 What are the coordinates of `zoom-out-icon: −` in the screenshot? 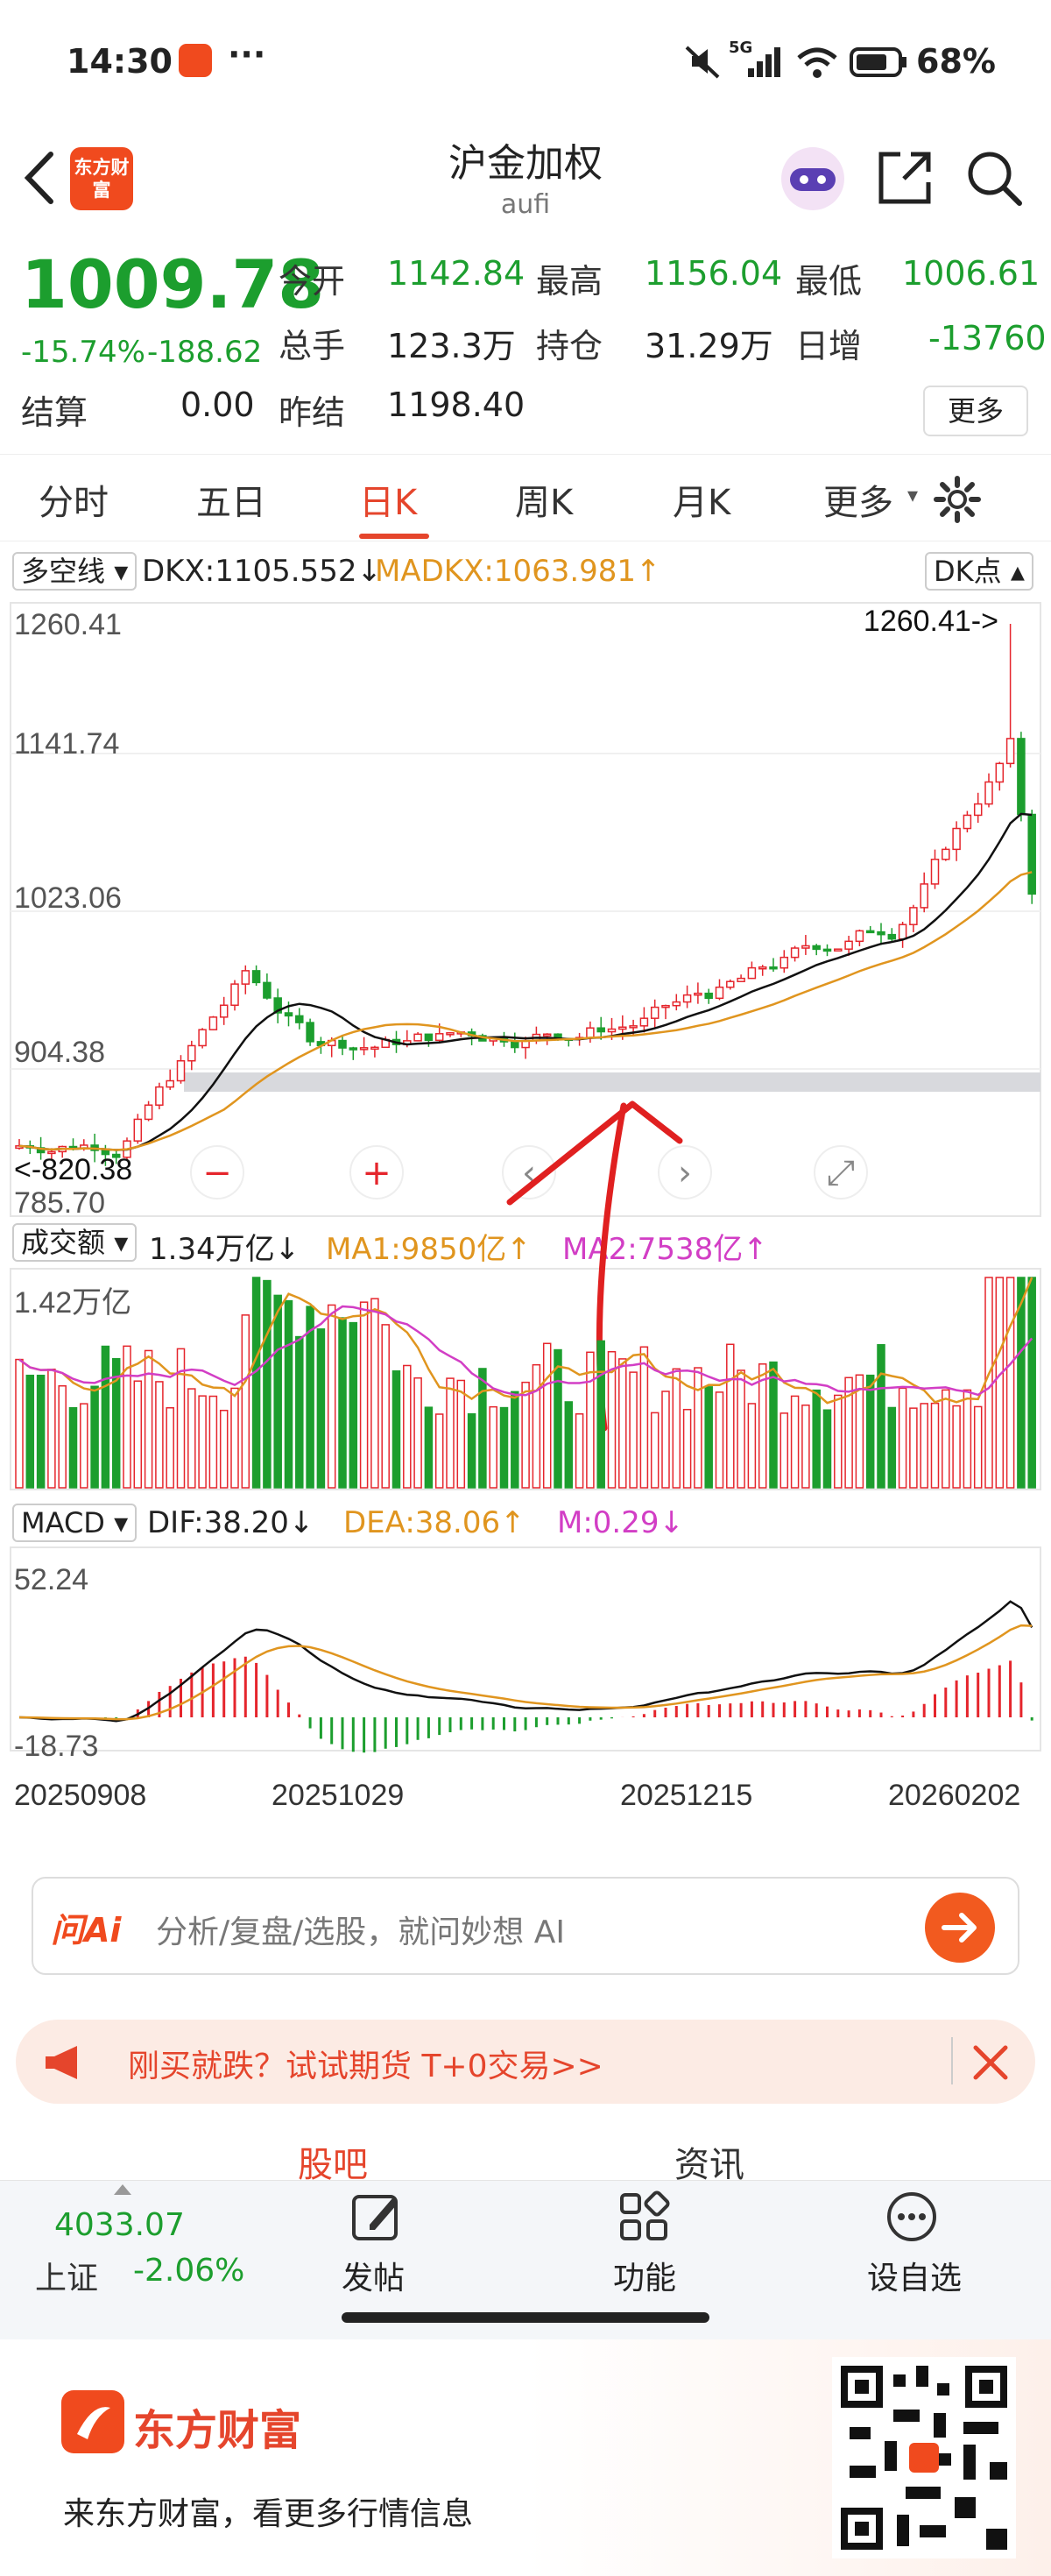 It's located at (217, 1173).